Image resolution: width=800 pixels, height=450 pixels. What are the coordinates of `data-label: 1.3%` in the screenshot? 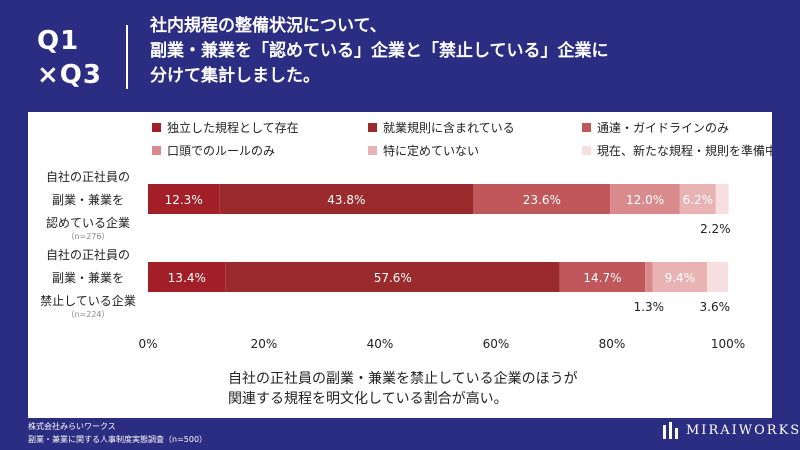 It's located at (649, 307).